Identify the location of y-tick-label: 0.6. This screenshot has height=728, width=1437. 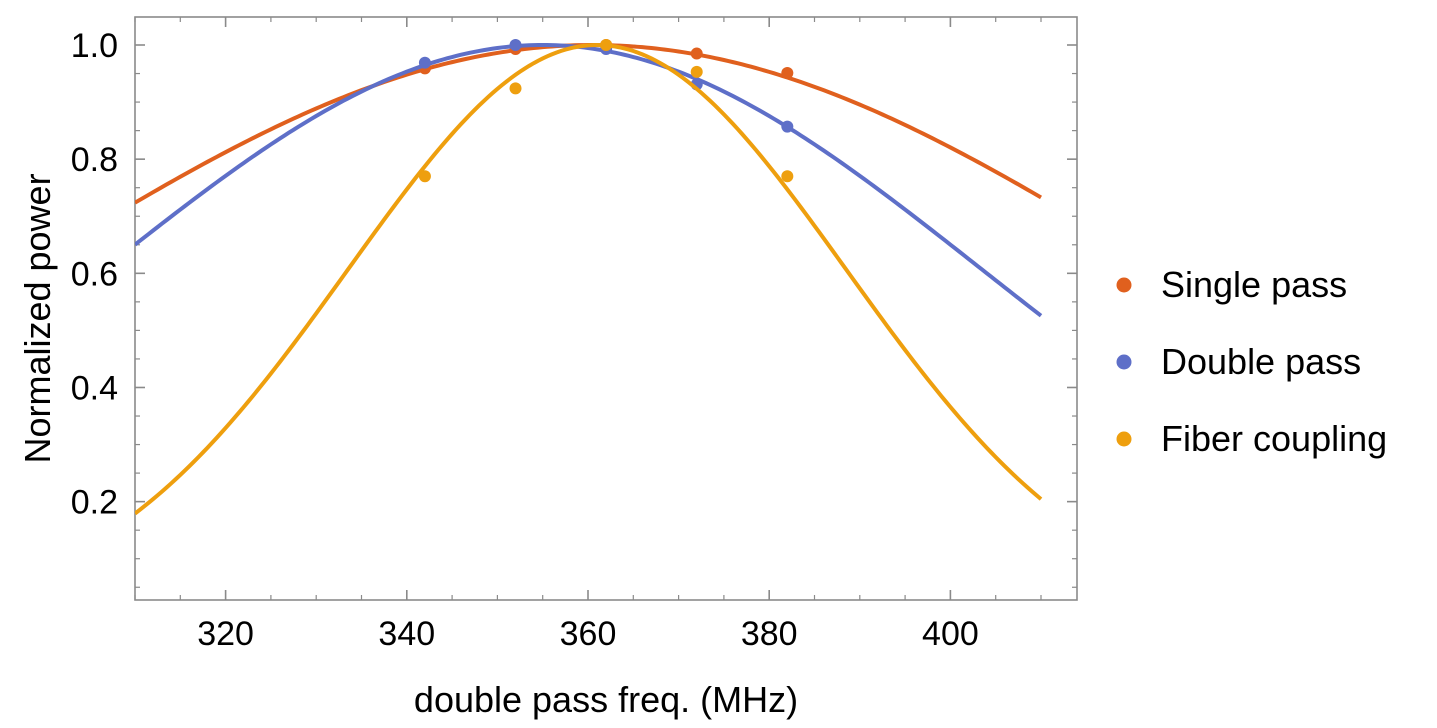
(94, 274).